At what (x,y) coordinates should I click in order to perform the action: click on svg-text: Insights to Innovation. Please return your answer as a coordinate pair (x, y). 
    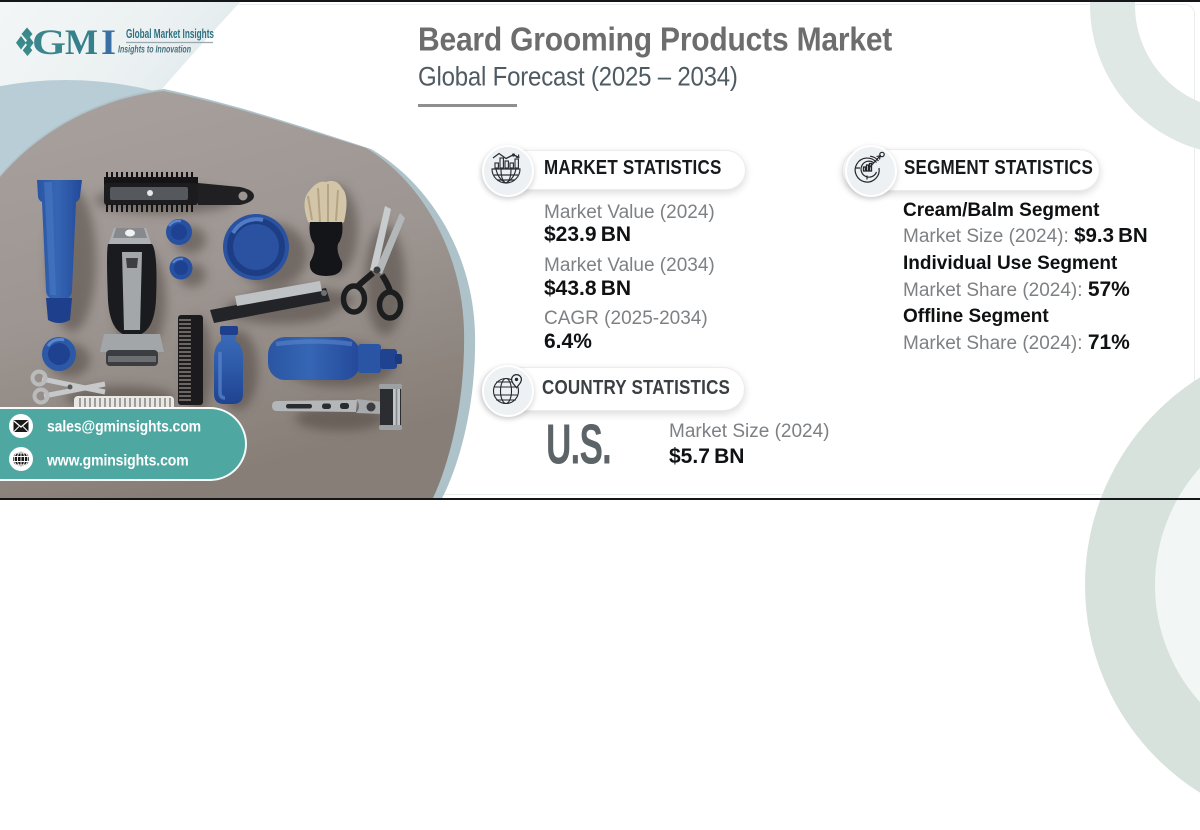
    Looking at the image, I should click on (154, 50).